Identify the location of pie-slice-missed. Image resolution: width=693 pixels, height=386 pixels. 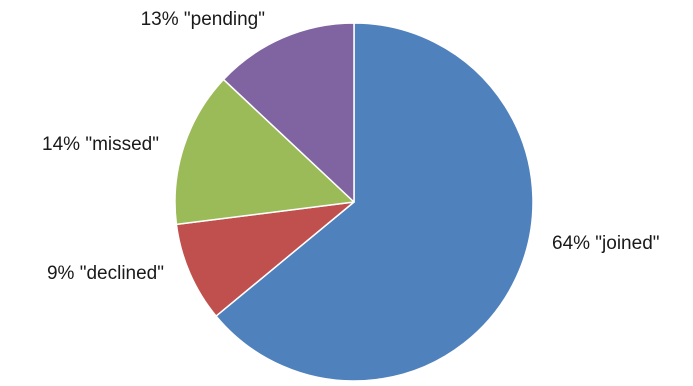
(264, 152).